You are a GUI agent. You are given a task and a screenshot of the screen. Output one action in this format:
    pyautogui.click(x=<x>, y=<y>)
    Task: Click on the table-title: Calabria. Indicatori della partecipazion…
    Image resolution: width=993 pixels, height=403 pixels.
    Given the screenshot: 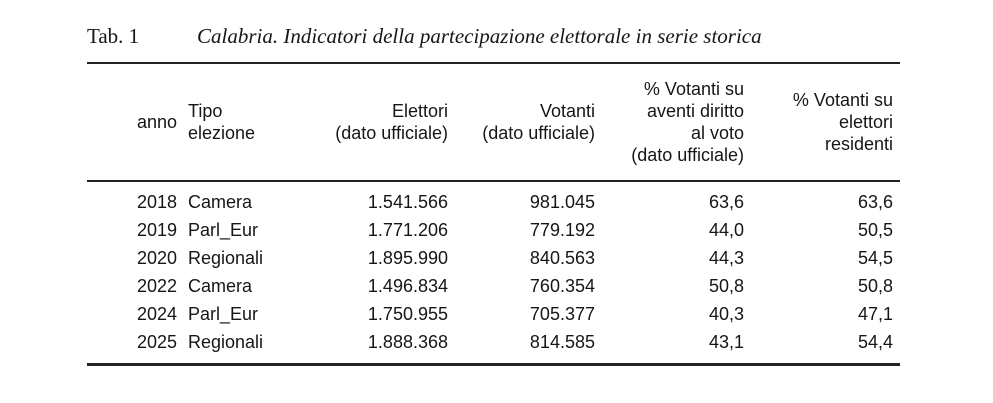 What is the action you would take?
    pyautogui.click(x=479, y=36)
    